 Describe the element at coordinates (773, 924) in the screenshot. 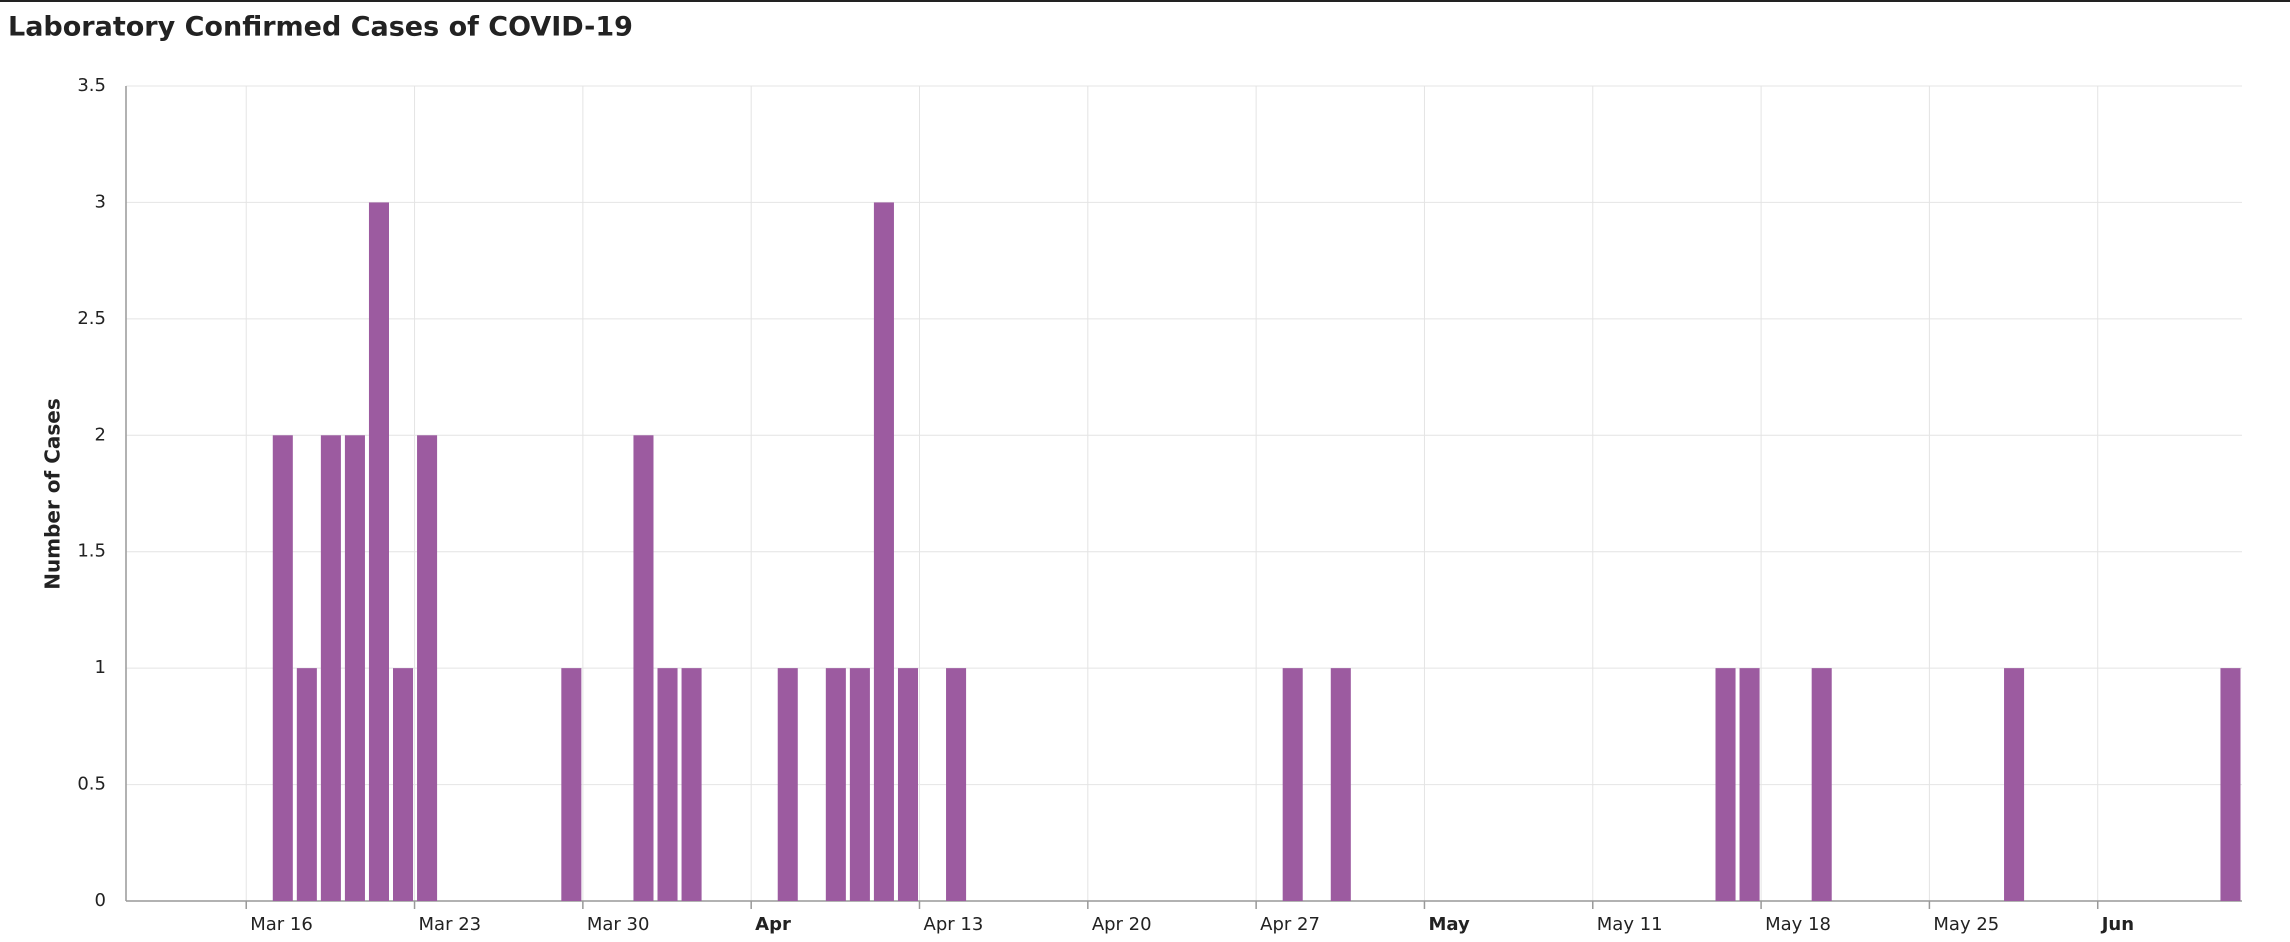

I see `x-tick-label: Apr` at that location.